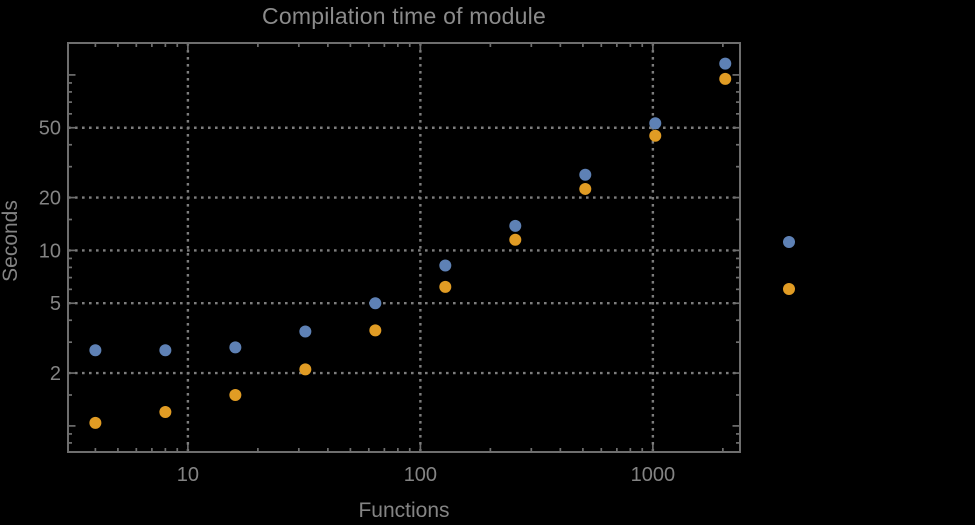 This screenshot has height=525, width=975. What do you see at coordinates (404, 16) in the screenshot?
I see `chart-title: Compilation time of module` at bounding box center [404, 16].